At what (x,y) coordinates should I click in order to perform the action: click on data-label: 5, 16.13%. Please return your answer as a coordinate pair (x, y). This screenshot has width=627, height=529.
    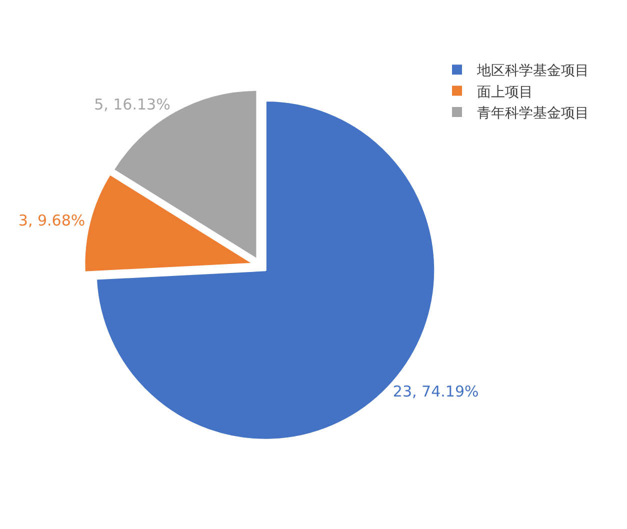
    Looking at the image, I should click on (132, 104).